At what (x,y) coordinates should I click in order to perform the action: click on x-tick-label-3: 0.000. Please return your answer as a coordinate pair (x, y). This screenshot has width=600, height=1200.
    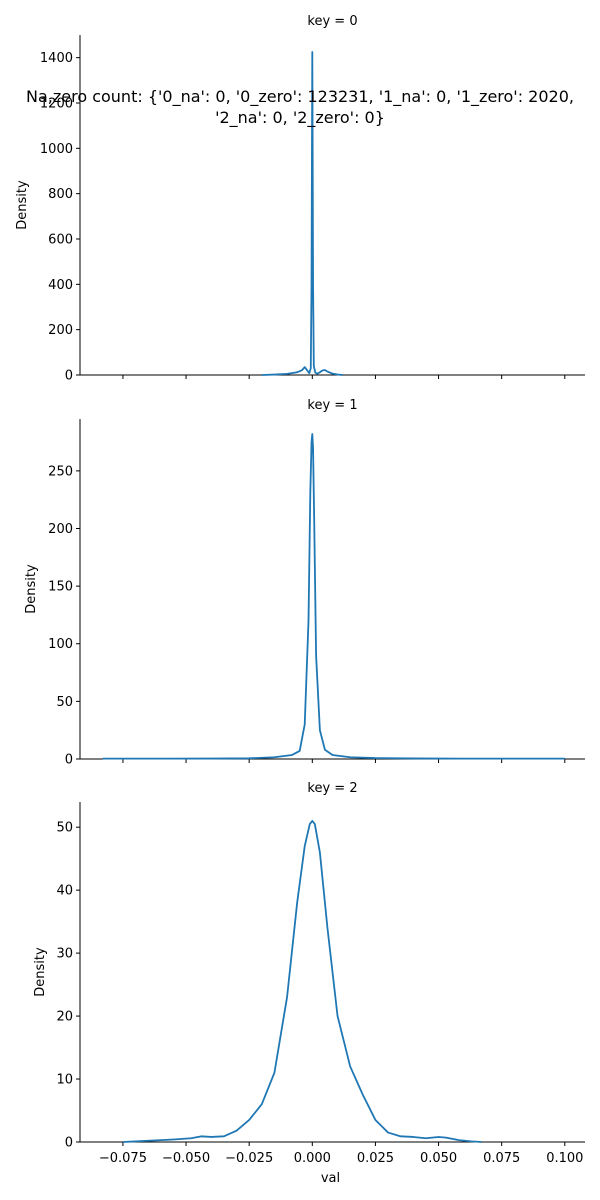
    Looking at the image, I should click on (312, 1158).